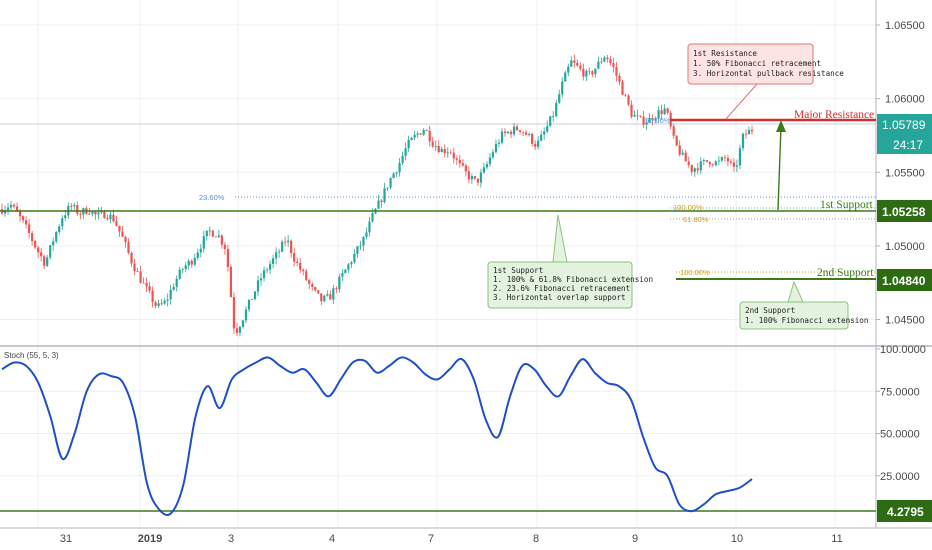 This screenshot has height=550, width=932. Describe the element at coordinates (901, 413) in the screenshot. I see `stoch-axis: 100.0000 75.0000 50.0000 25.0000` at that location.